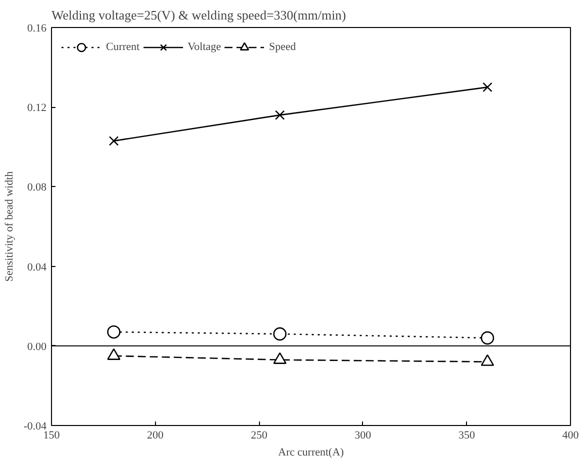 Image resolution: width=588 pixels, height=461 pixels. I want to click on x-tick-label: 350, so click(467, 436).